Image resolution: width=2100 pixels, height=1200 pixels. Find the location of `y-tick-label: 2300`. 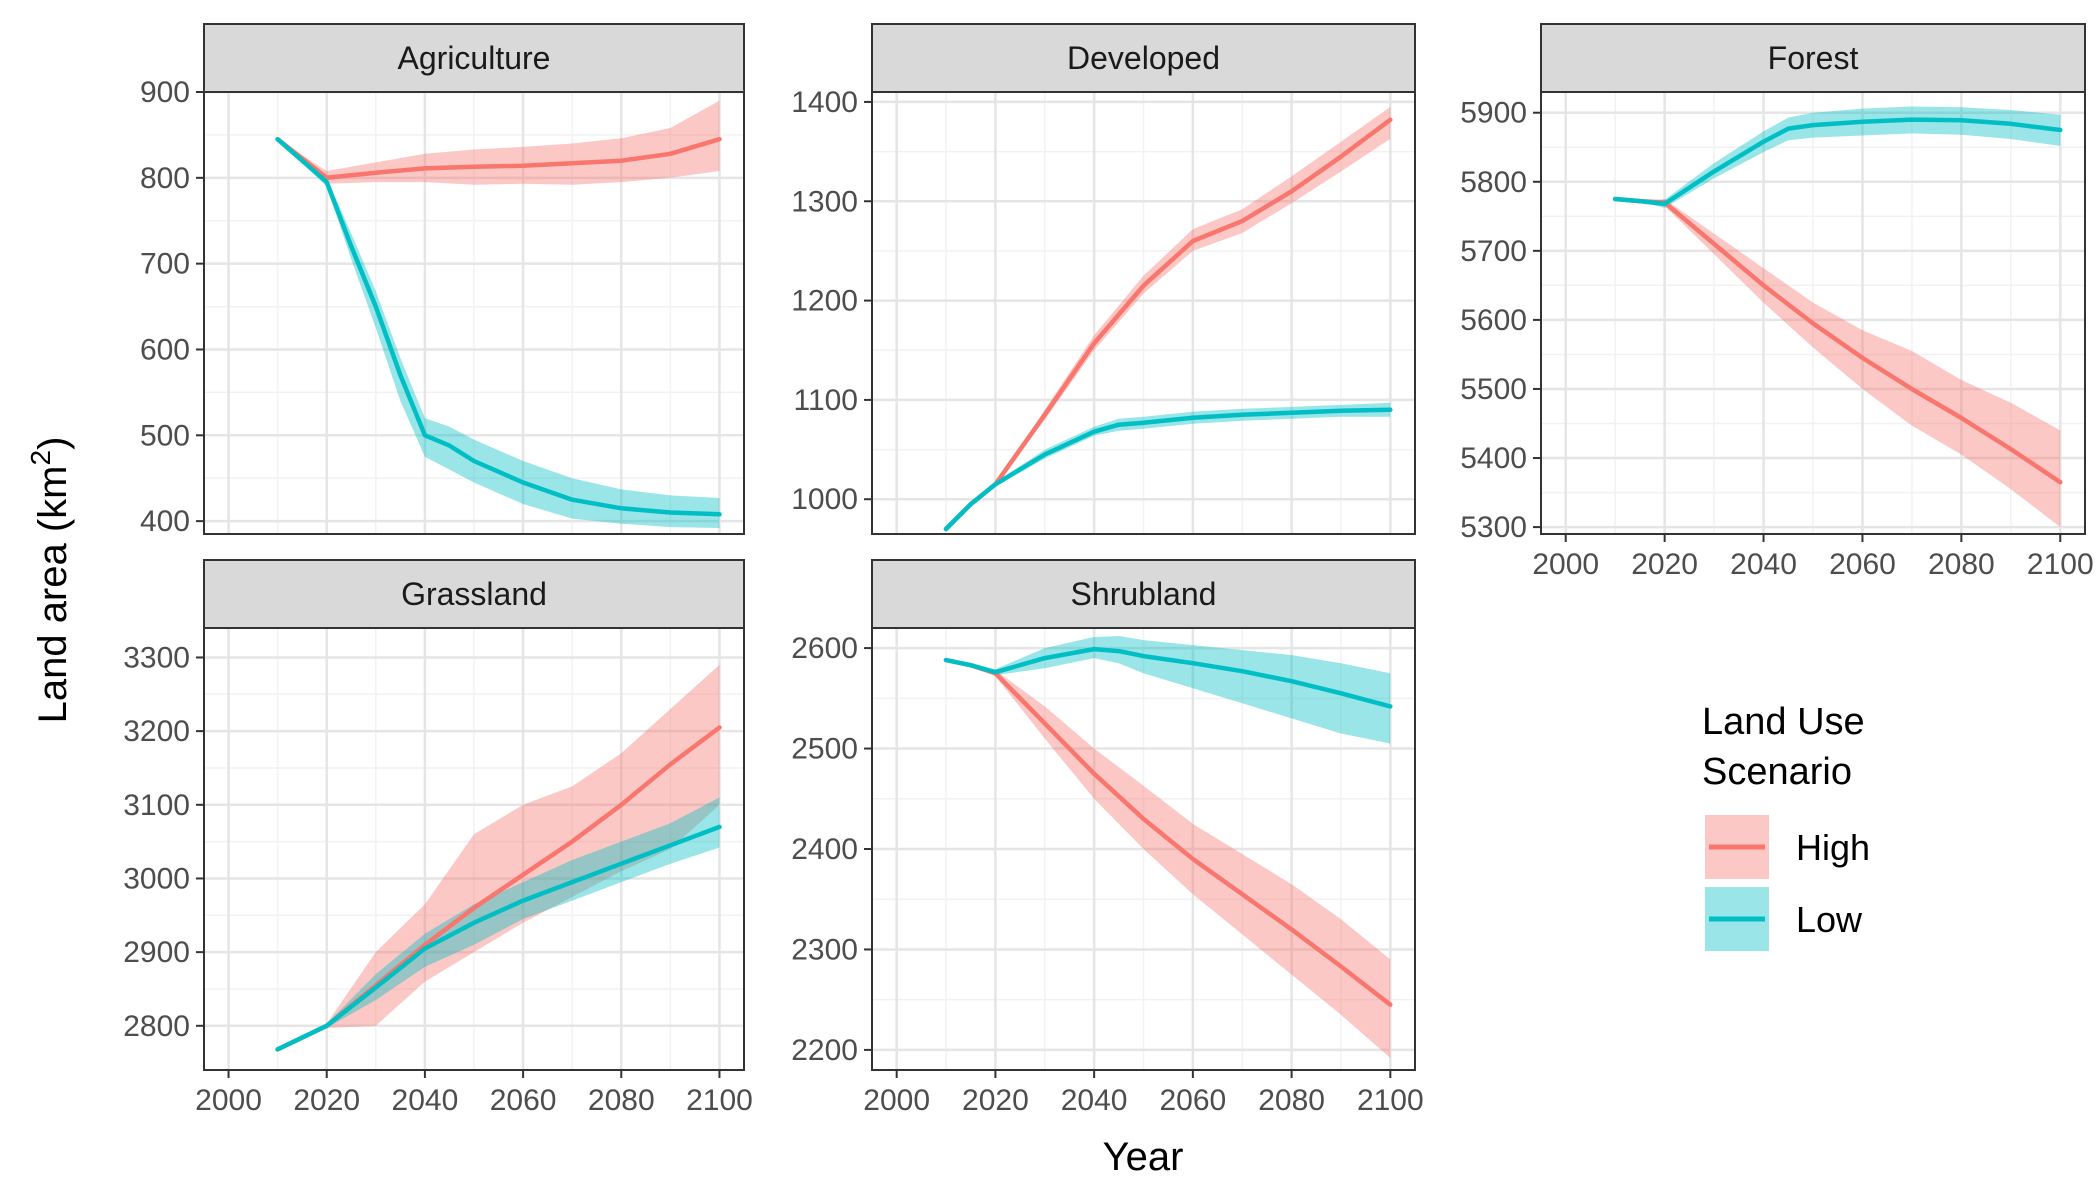

y-tick-label: 2300 is located at coordinates (824, 949).